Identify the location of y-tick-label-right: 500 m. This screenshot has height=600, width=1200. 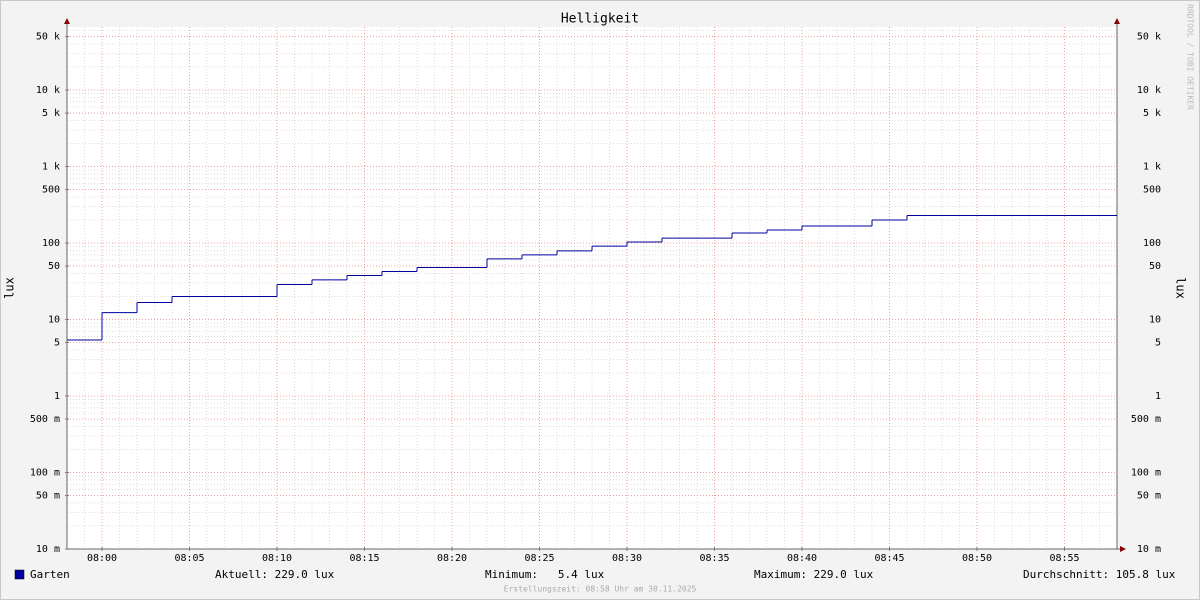
(1146, 419).